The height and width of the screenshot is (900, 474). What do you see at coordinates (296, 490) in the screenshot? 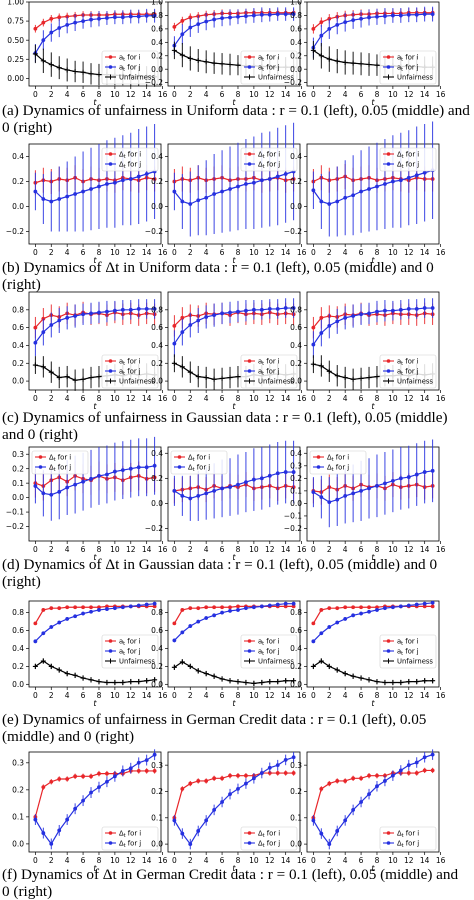
I see `y-tick-label: 0.1` at bounding box center [296, 490].